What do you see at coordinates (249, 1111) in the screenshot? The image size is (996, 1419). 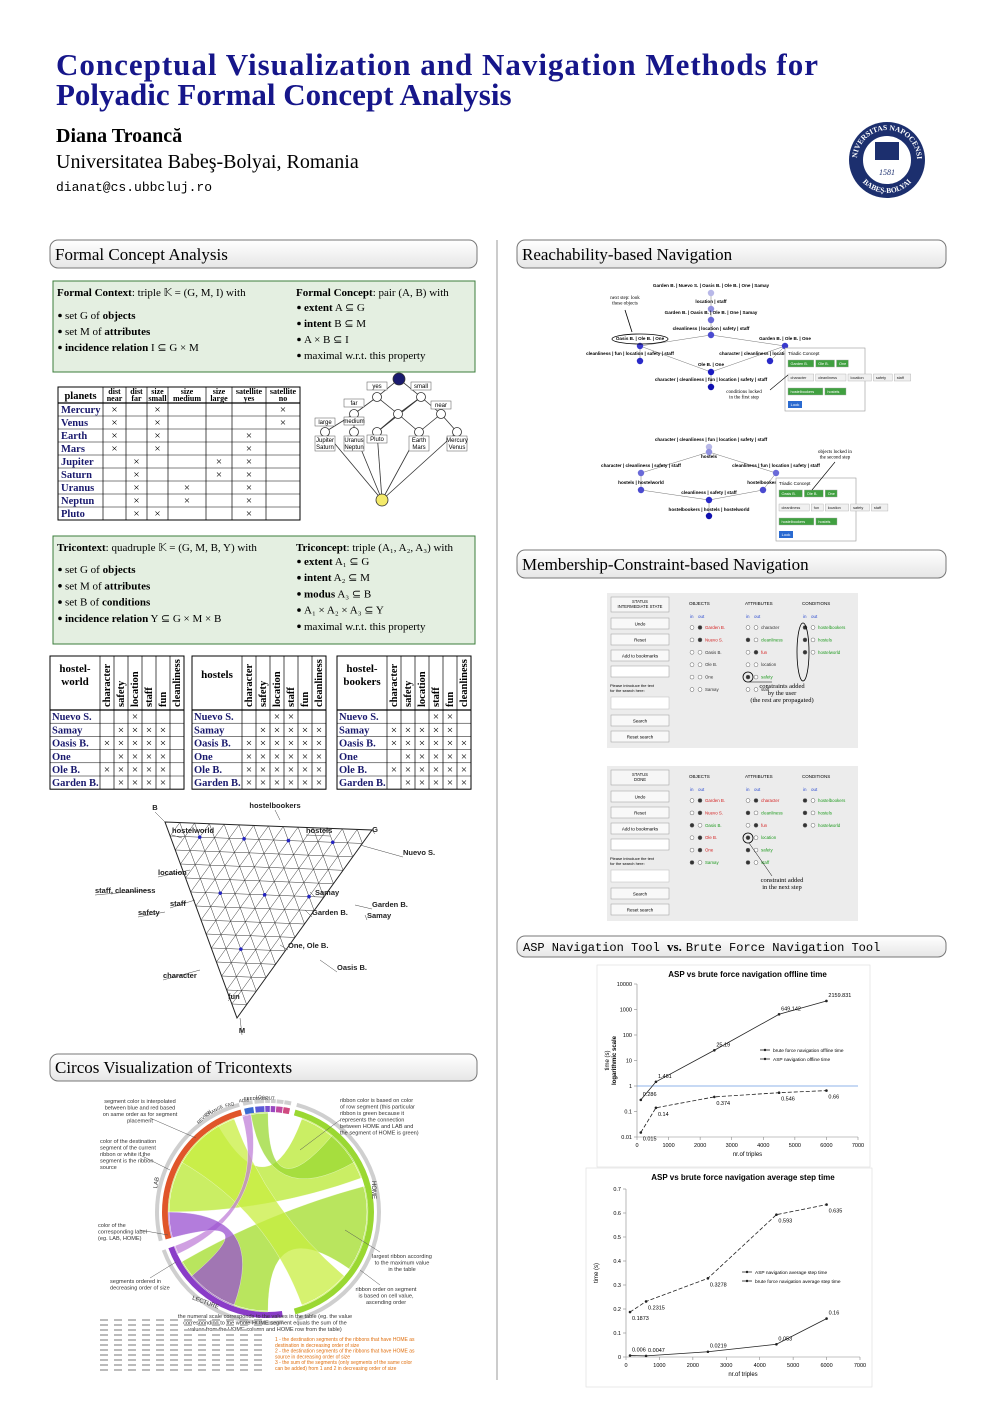 I see `circos-segment` at bounding box center [249, 1111].